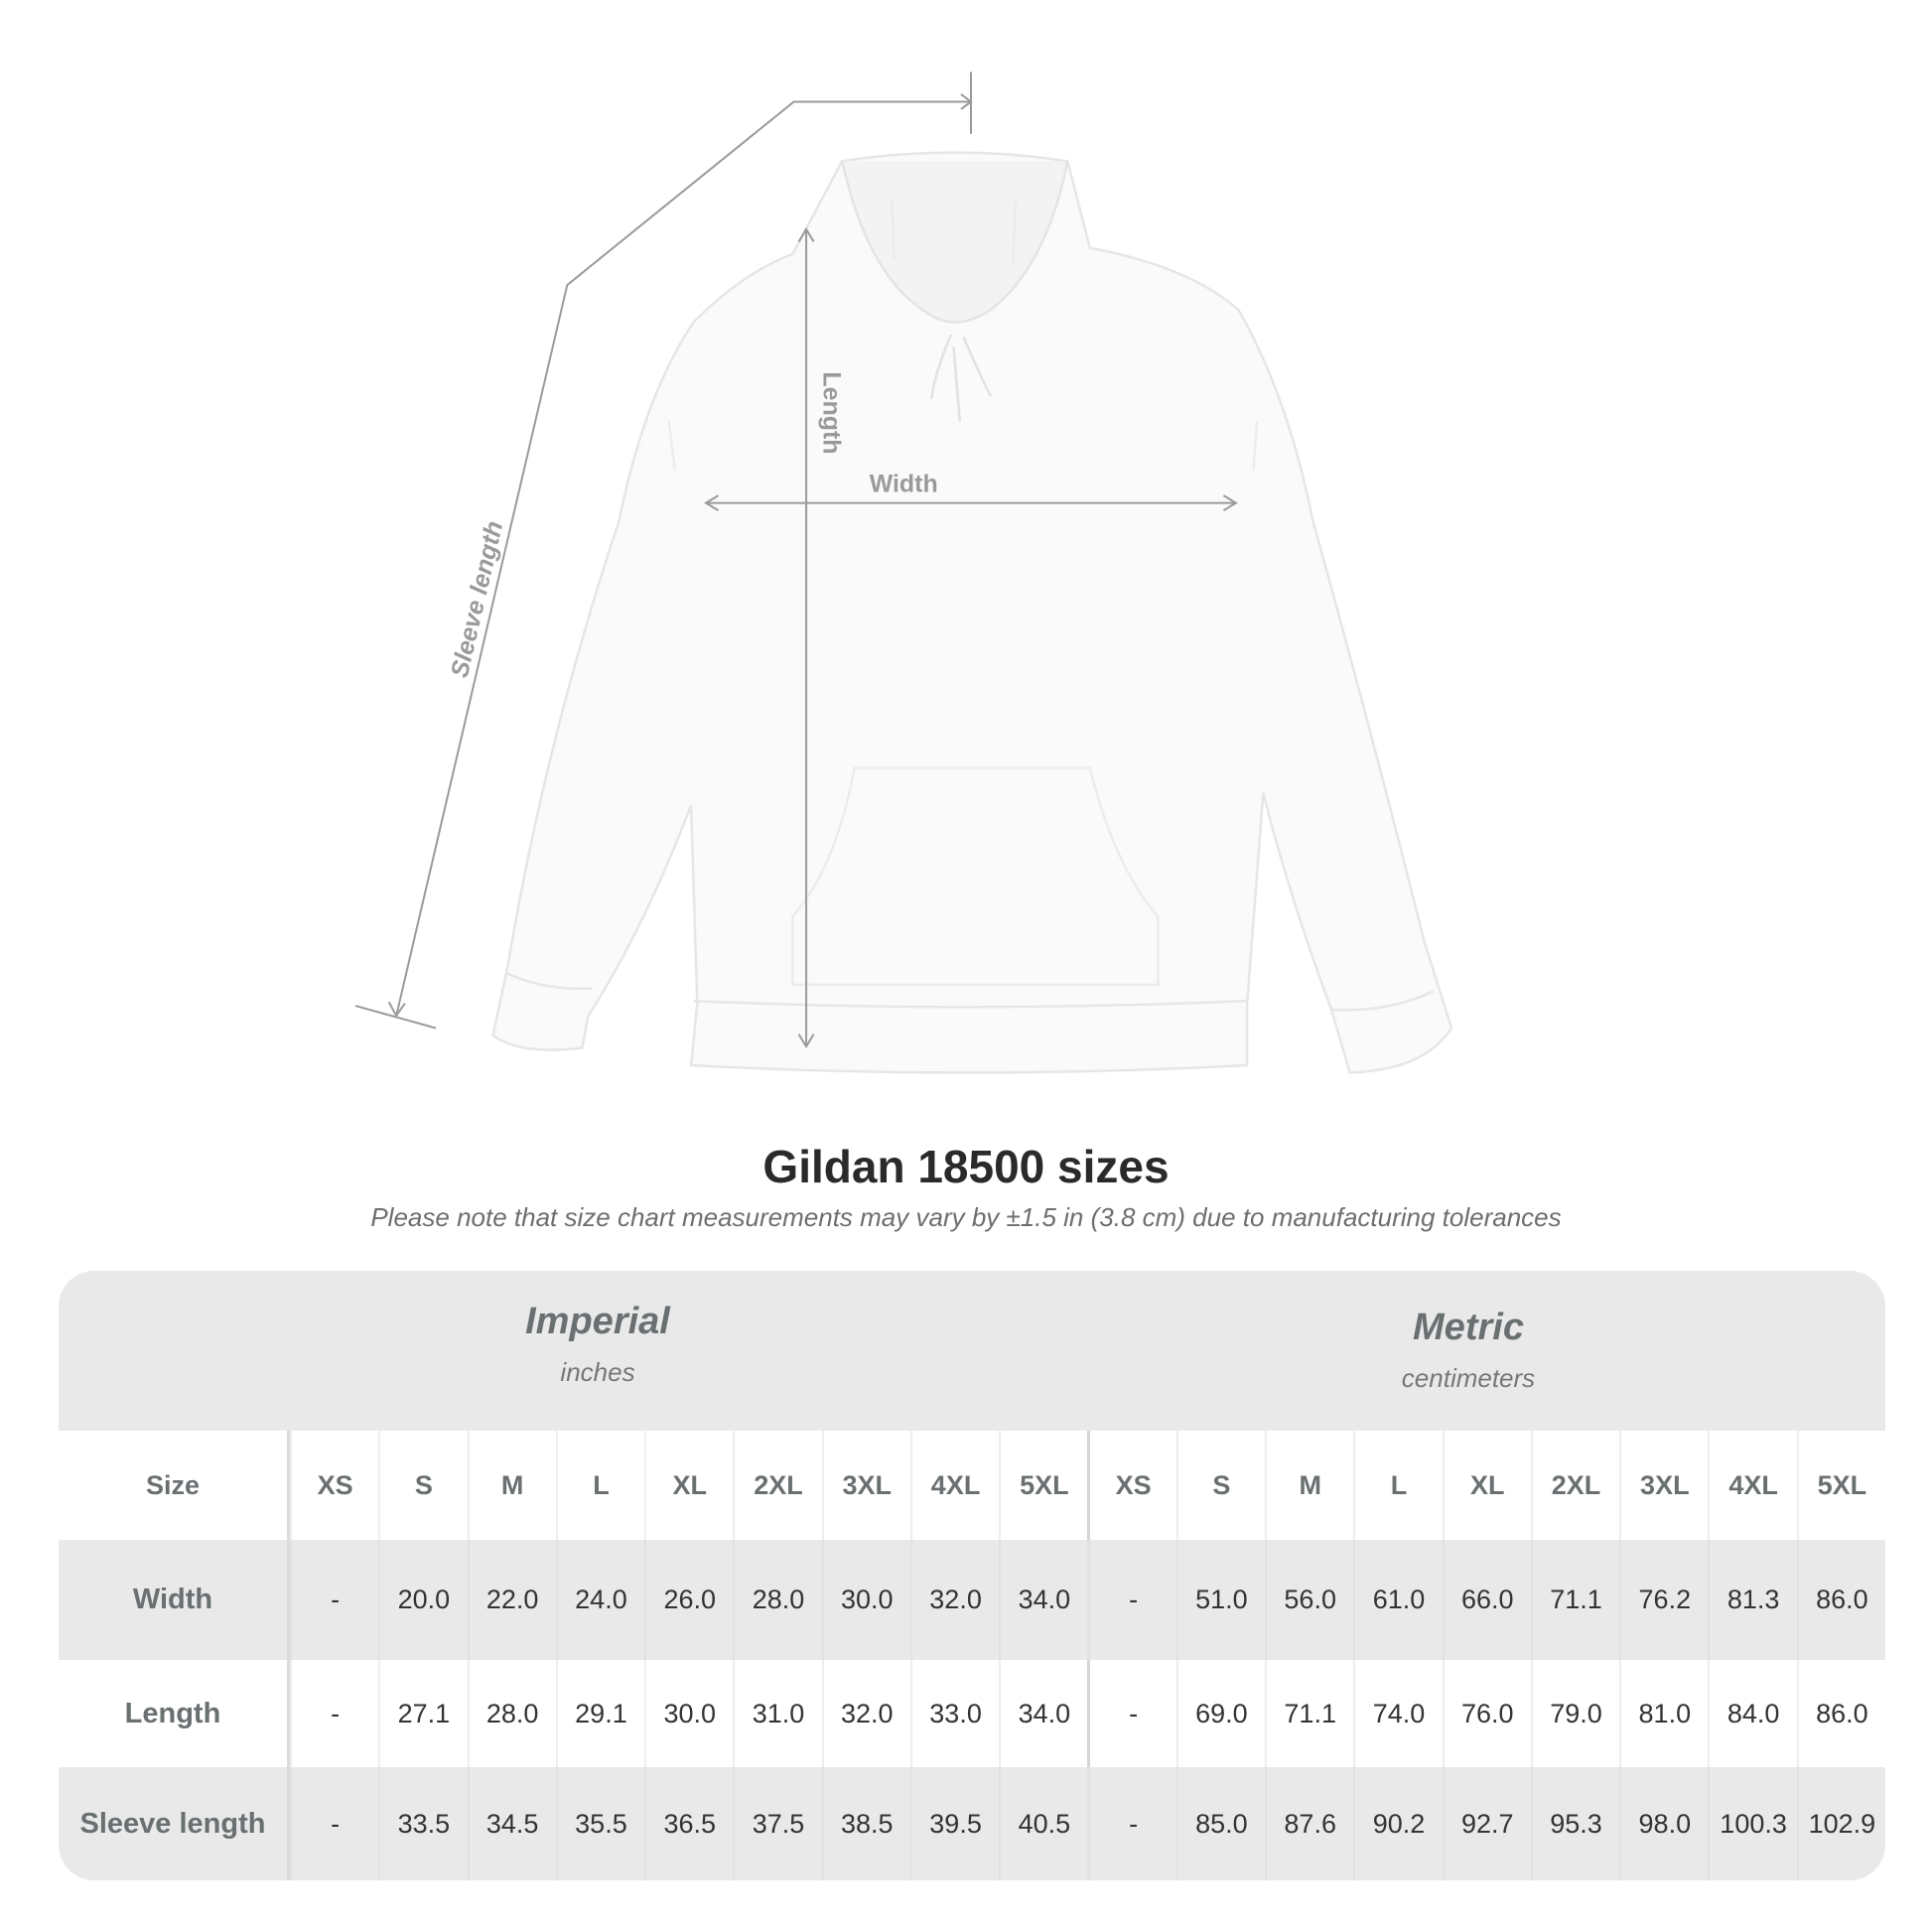  What do you see at coordinates (174, 1714) in the screenshot?
I see `row-label: Length` at bounding box center [174, 1714].